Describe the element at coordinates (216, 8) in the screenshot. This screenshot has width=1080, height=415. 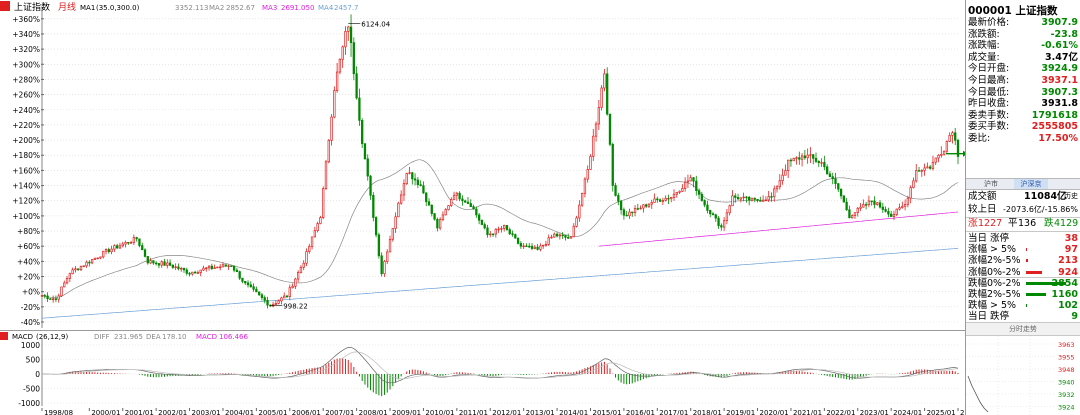
I see `title-ma2-label: MA2` at that location.